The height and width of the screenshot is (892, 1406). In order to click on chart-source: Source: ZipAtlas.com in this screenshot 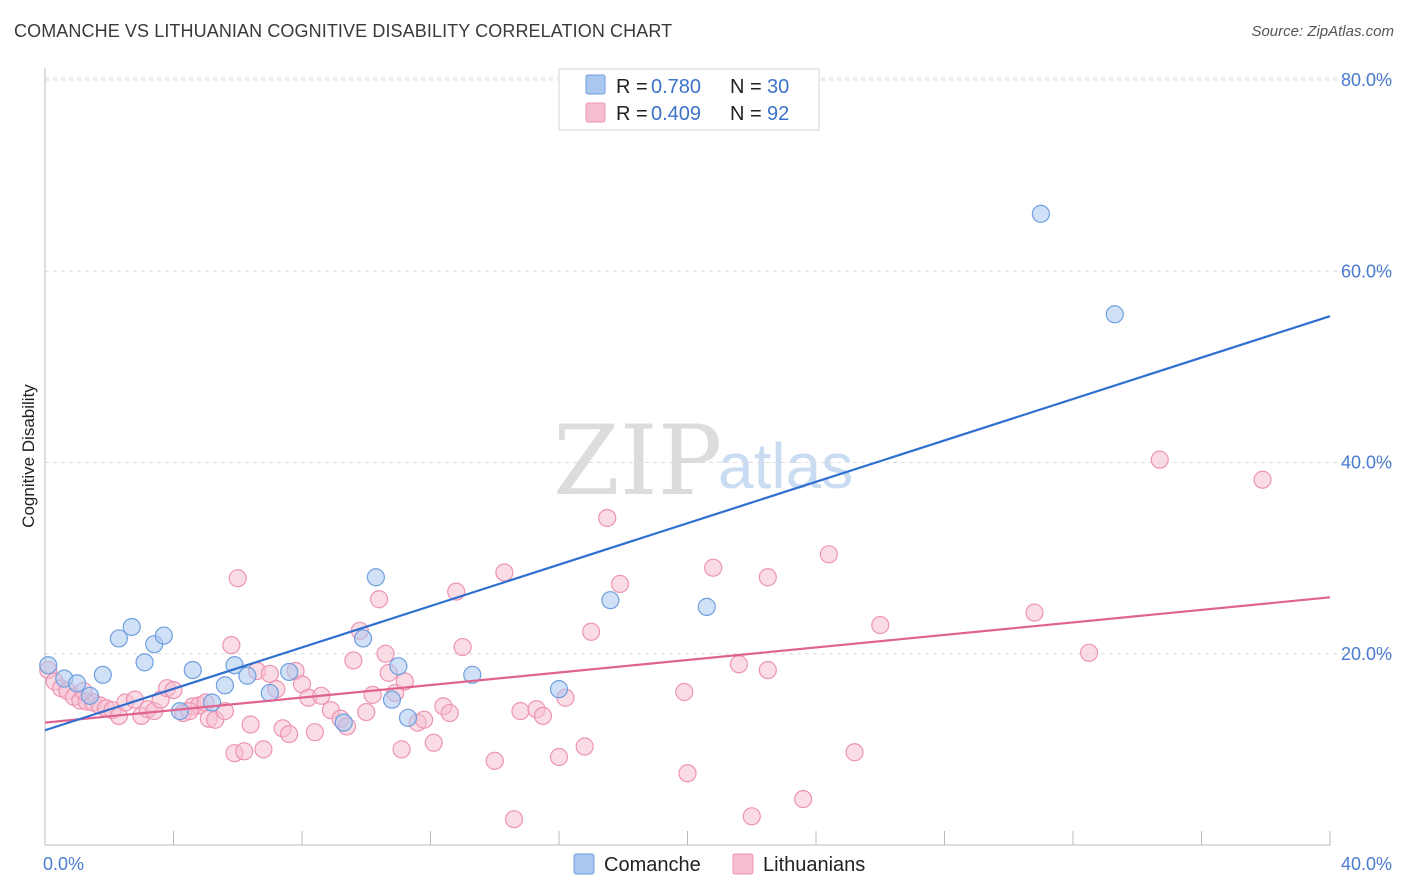, I will do `click(1322, 31)`.